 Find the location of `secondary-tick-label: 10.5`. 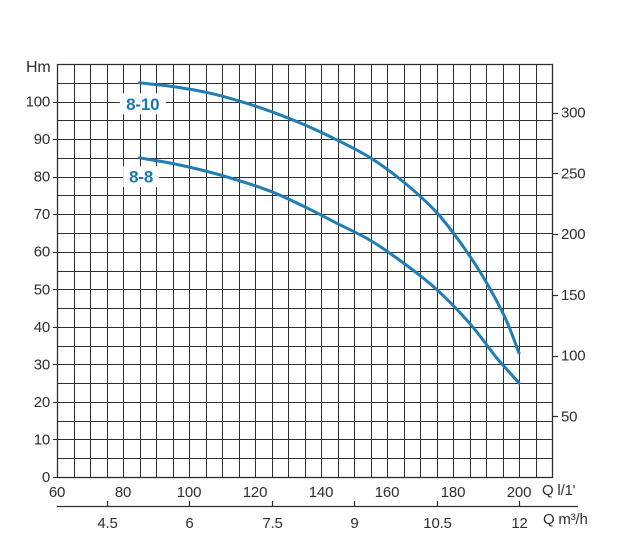

secondary-tick-label: 10.5 is located at coordinates (437, 523).